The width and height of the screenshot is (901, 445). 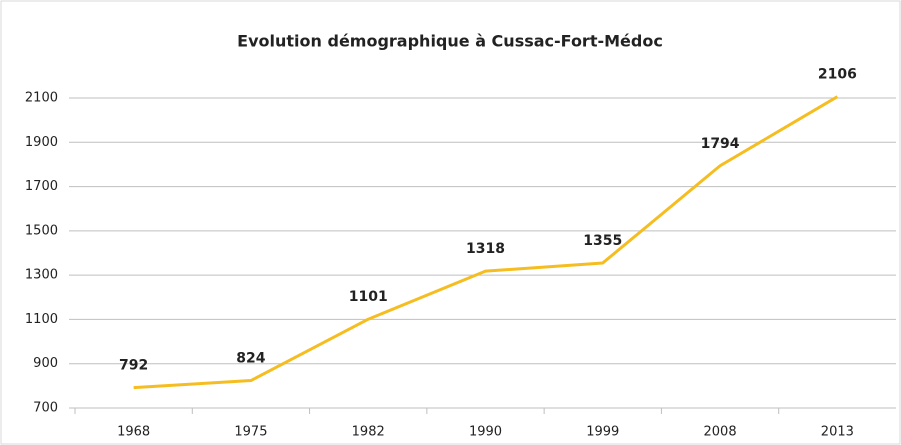 What do you see at coordinates (133, 432) in the screenshot?
I see `x-tick-label: 1968` at bounding box center [133, 432].